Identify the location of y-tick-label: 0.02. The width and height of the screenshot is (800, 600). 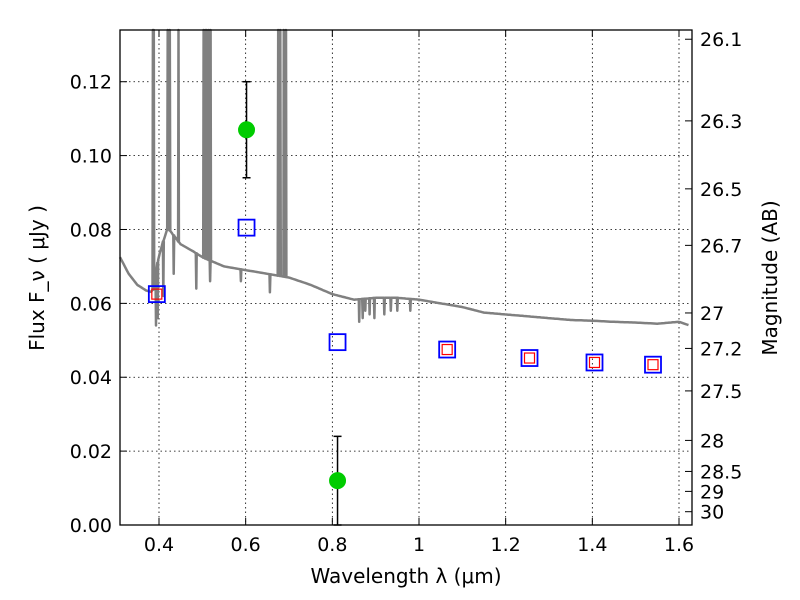
(91, 452).